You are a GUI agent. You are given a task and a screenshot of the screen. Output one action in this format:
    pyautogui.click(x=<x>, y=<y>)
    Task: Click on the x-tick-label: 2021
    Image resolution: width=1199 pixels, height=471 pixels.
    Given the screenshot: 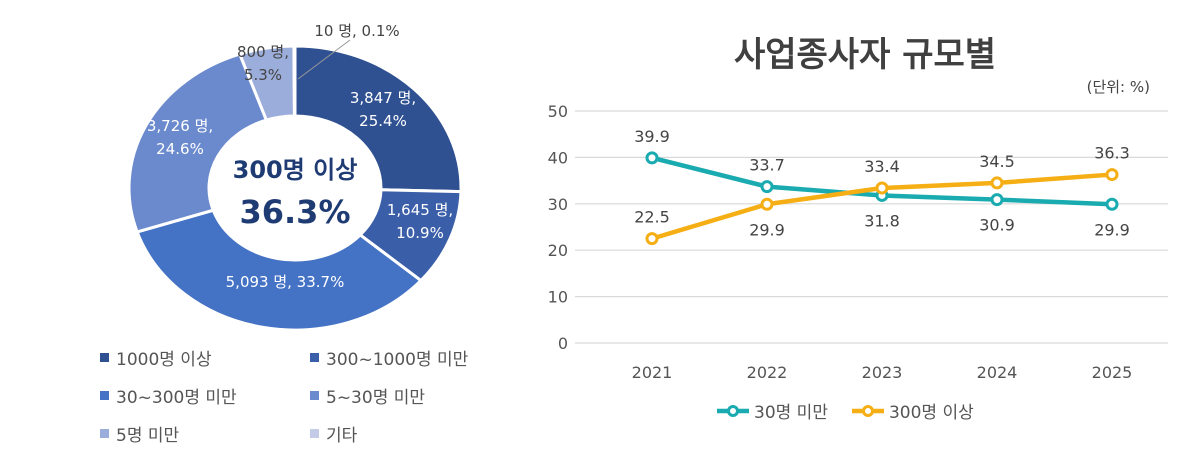 What is the action you would take?
    pyautogui.click(x=652, y=372)
    